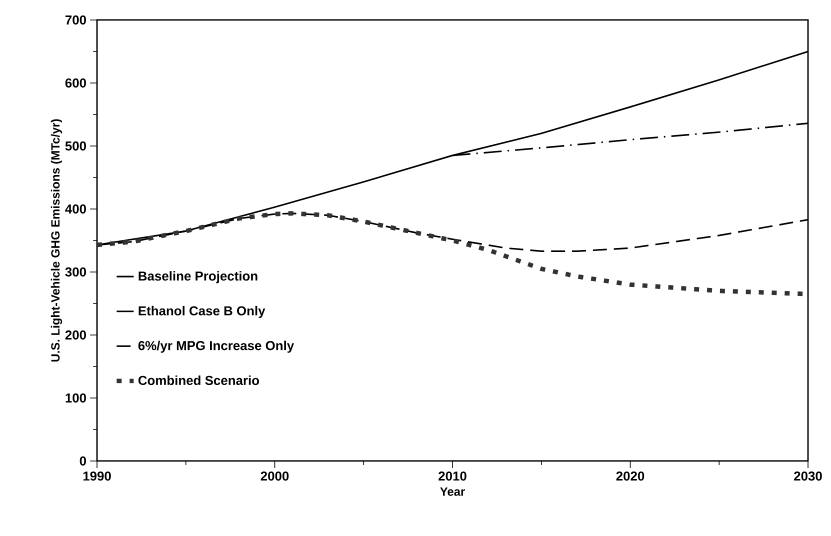  I want to click on y-tick-label: 600, so click(75, 83).